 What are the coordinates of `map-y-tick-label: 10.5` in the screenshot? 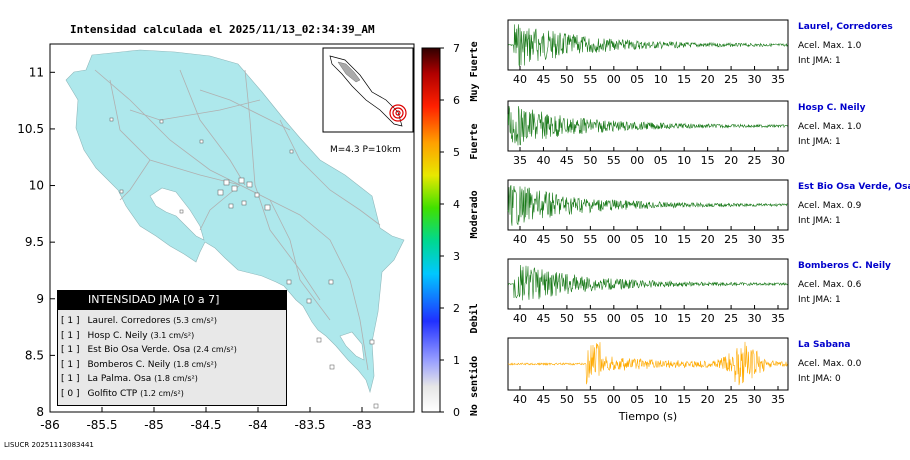 It's located at (30, 129).